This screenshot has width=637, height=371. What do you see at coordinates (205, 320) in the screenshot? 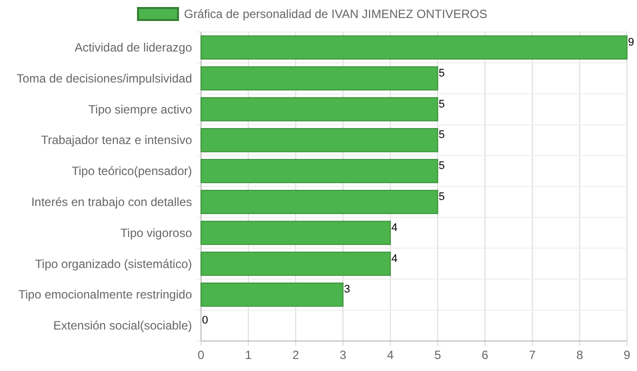
I see `data-label: 0` at bounding box center [205, 320].